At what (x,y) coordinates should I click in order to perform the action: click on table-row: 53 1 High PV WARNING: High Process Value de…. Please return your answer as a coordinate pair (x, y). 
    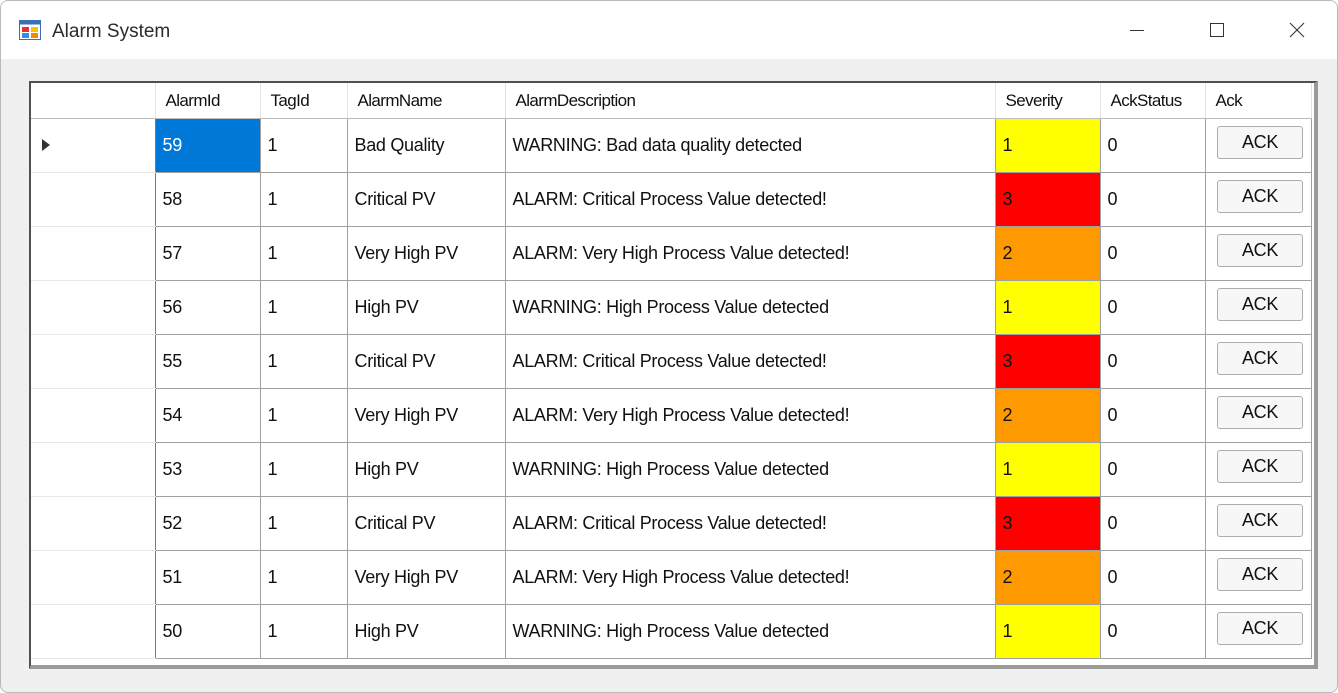
    Looking at the image, I should click on (671, 469).